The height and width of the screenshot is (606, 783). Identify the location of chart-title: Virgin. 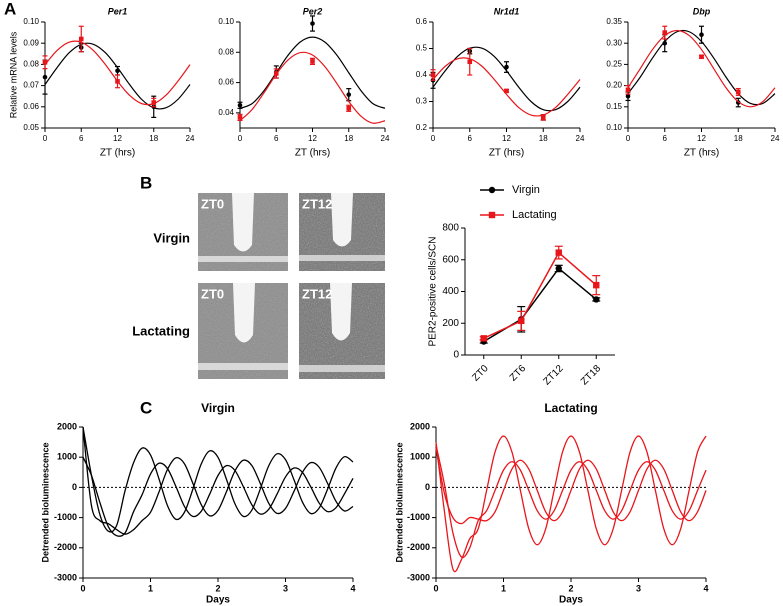
(218, 408).